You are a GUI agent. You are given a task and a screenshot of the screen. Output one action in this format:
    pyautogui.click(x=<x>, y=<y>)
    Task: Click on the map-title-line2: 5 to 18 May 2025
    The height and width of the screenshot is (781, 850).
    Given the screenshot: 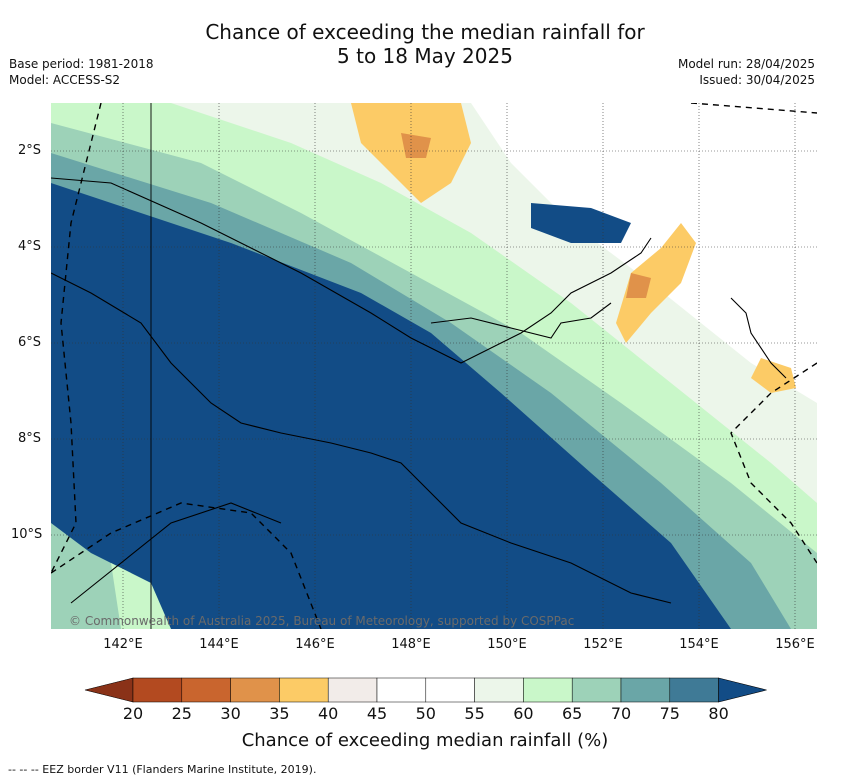 What is the action you would take?
    pyautogui.click(x=425, y=56)
    